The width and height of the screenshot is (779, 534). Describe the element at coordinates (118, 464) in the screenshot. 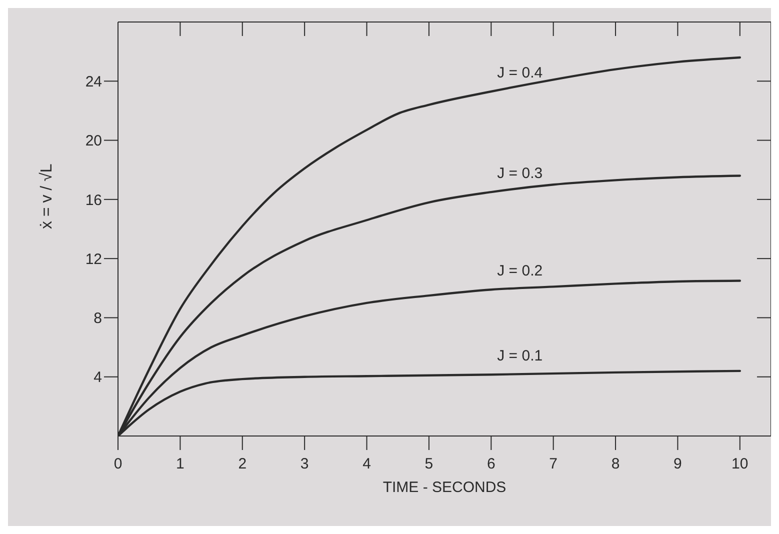

I see `x-tick-label: 0` at that location.